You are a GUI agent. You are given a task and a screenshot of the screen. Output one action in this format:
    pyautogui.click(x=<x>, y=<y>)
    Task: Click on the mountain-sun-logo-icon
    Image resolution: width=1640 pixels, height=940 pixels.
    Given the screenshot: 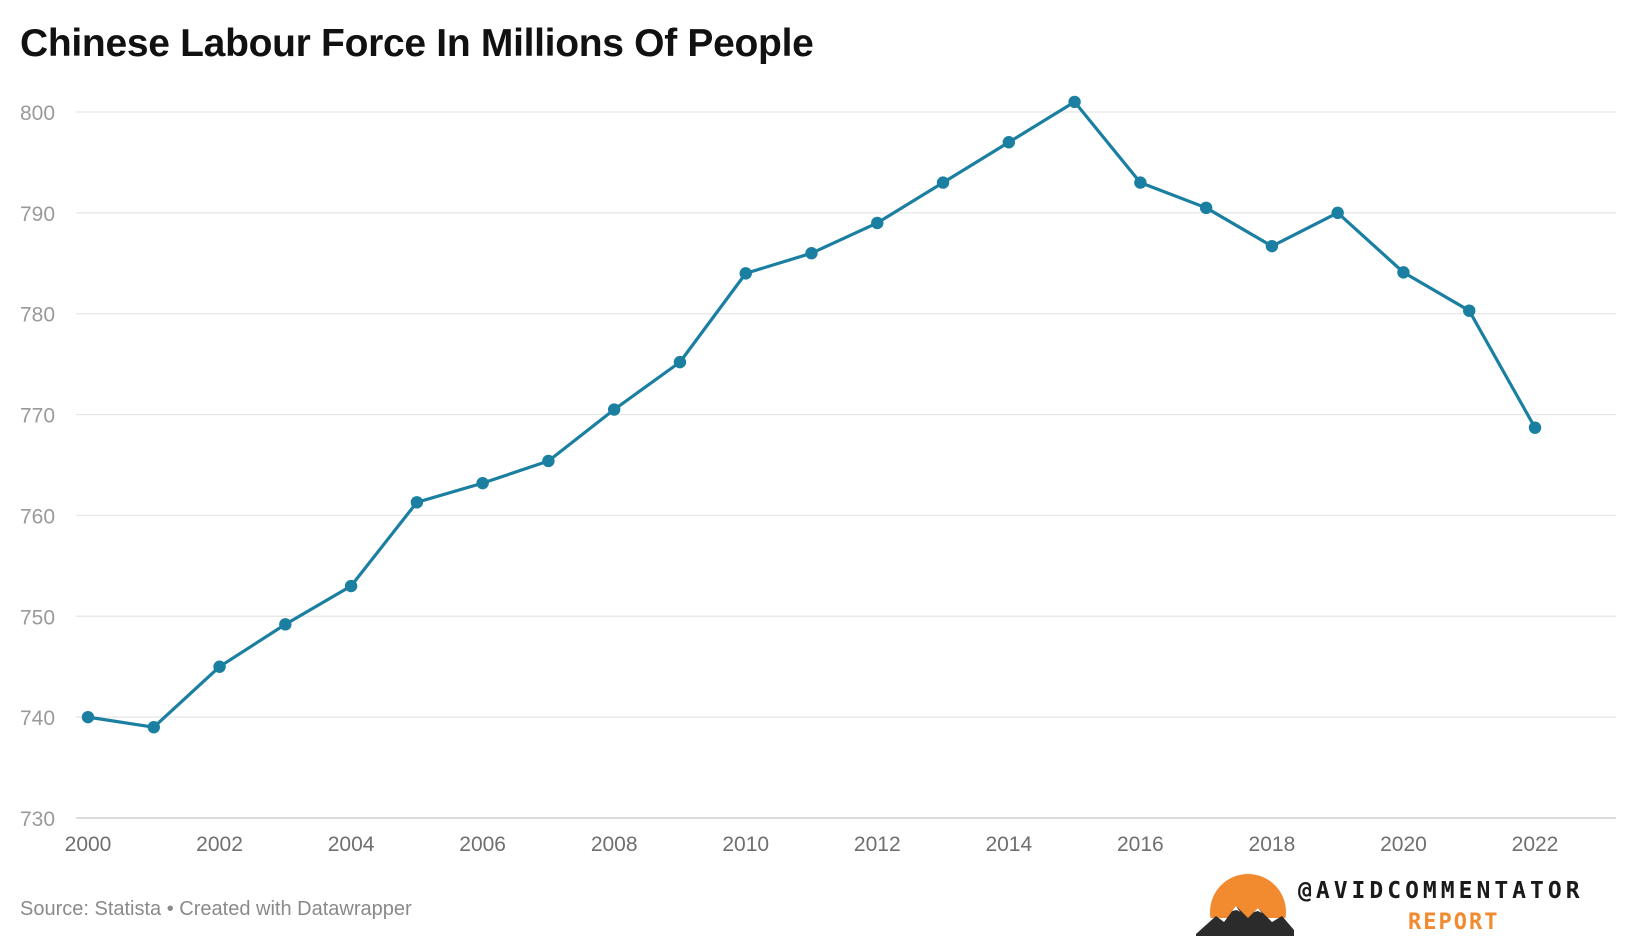 What is the action you would take?
    pyautogui.click(x=1246, y=905)
    